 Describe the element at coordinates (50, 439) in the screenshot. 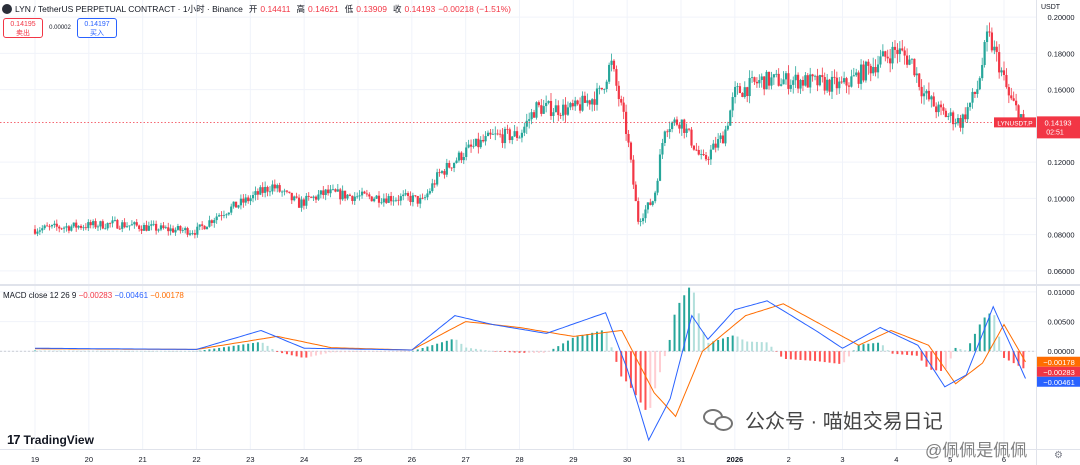

I see `tradingview-logo: 17 TradingView` at that location.